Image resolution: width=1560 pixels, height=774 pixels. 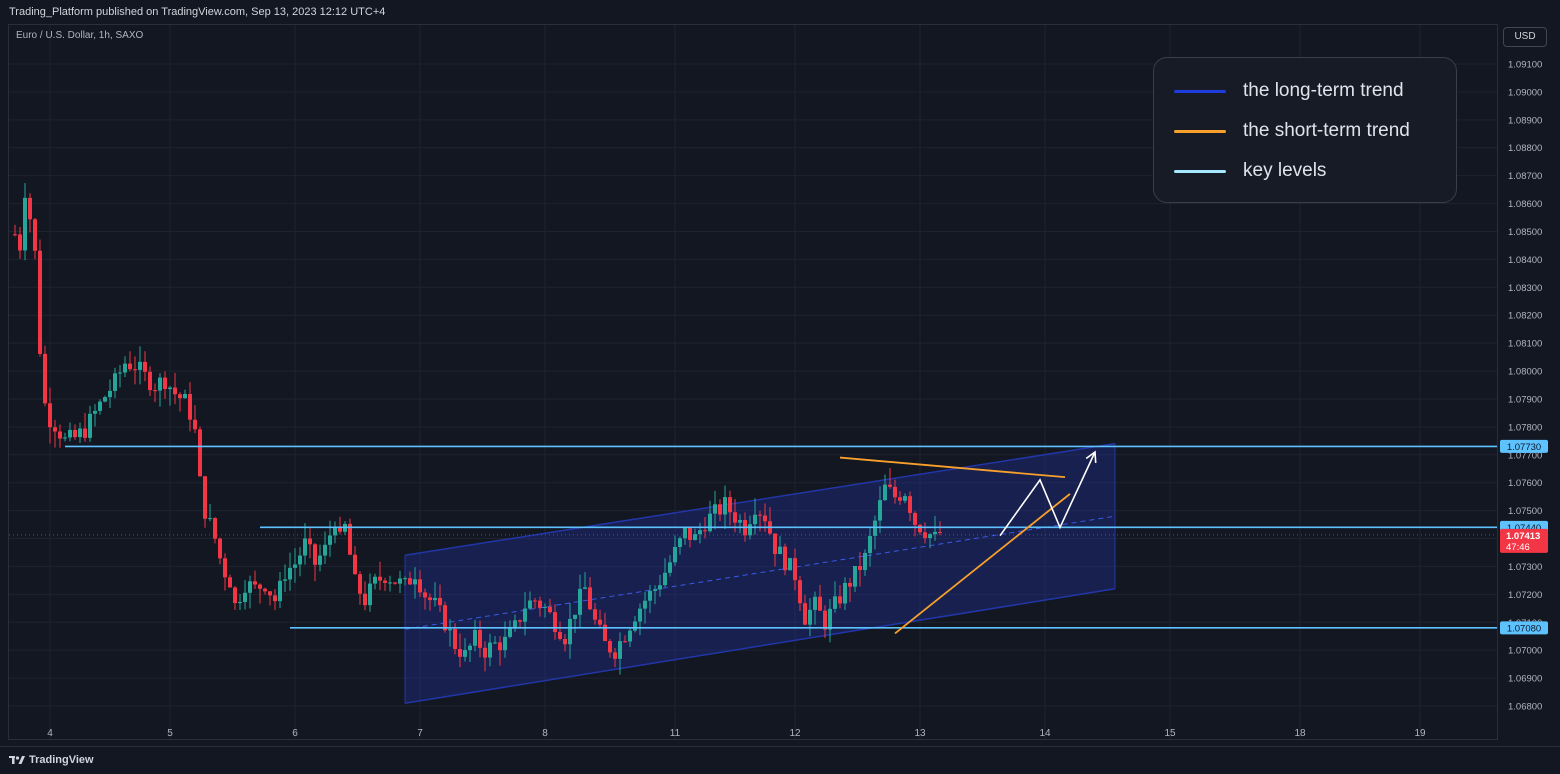 What do you see at coordinates (982, 564) in the screenshot?
I see `short-term-support-line` at bounding box center [982, 564].